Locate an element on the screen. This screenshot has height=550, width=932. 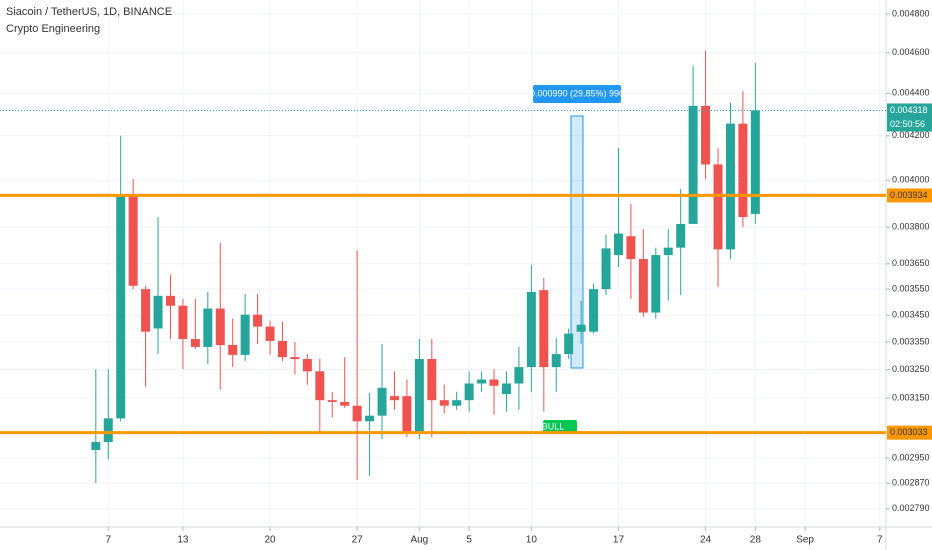
y-tick-label: 0.003800 is located at coordinates (911, 226).